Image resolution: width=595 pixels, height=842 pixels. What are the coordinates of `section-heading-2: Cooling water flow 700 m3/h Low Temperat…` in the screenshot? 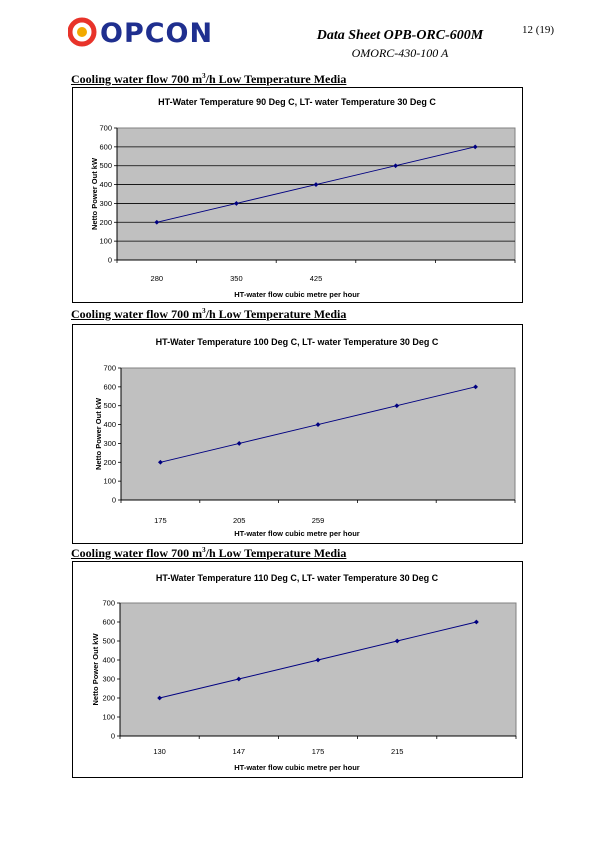 It's located at (208, 314).